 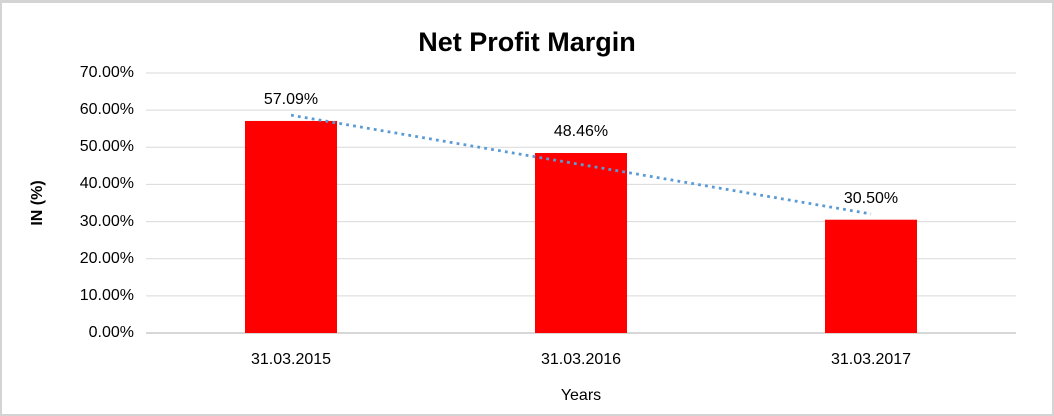 What do you see at coordinates (106, 221) in the screenshot?
I see `y-tick-label: 30.00%` at bounding box center [106, 221].